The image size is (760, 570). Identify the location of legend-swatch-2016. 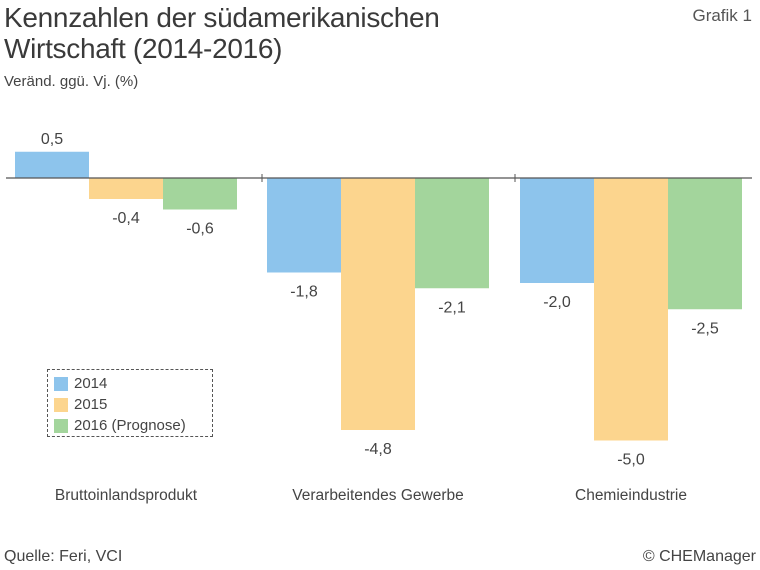
(61, 425).